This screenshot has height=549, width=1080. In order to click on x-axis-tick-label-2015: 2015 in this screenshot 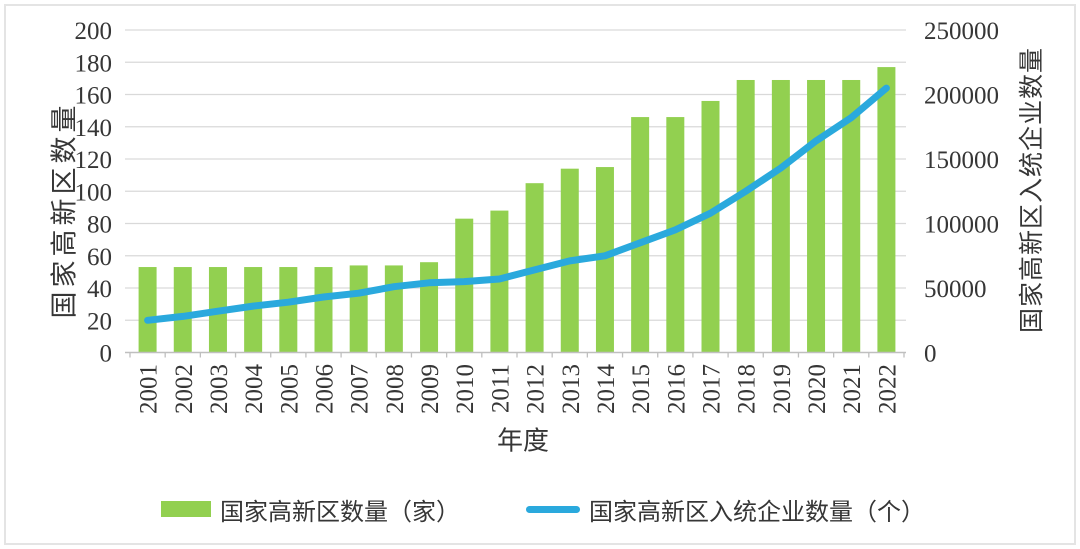, I will do `click(641, 389)`.